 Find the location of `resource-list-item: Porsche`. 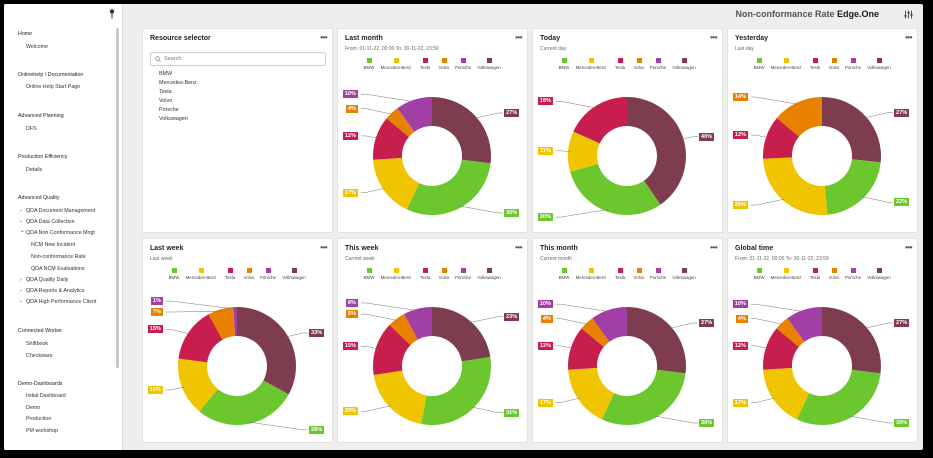

resource-list-item: Porsche is located at coordinates (169, 110).